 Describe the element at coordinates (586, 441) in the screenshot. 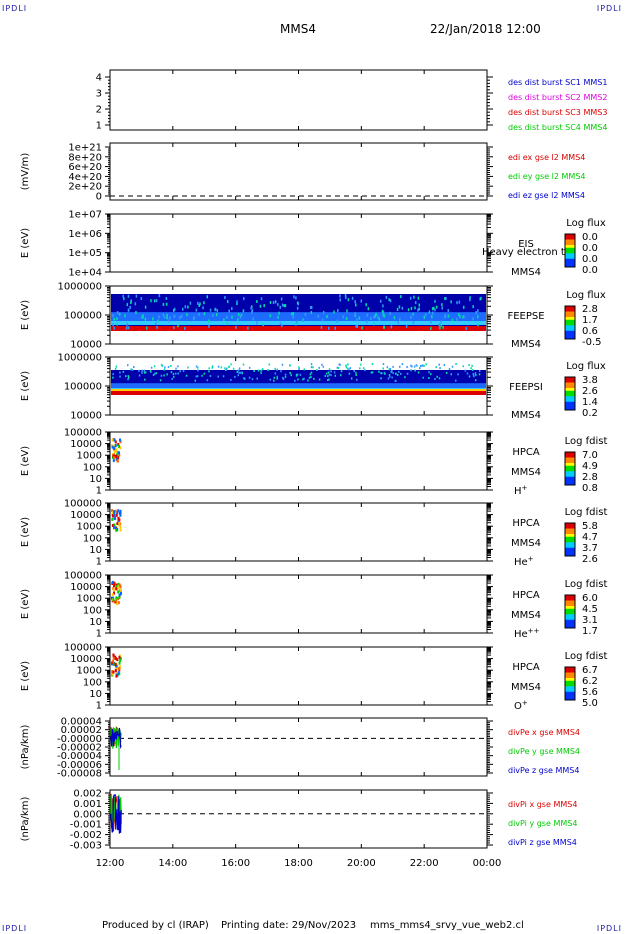

I see `colorbar-title: Log fdist` at that location.